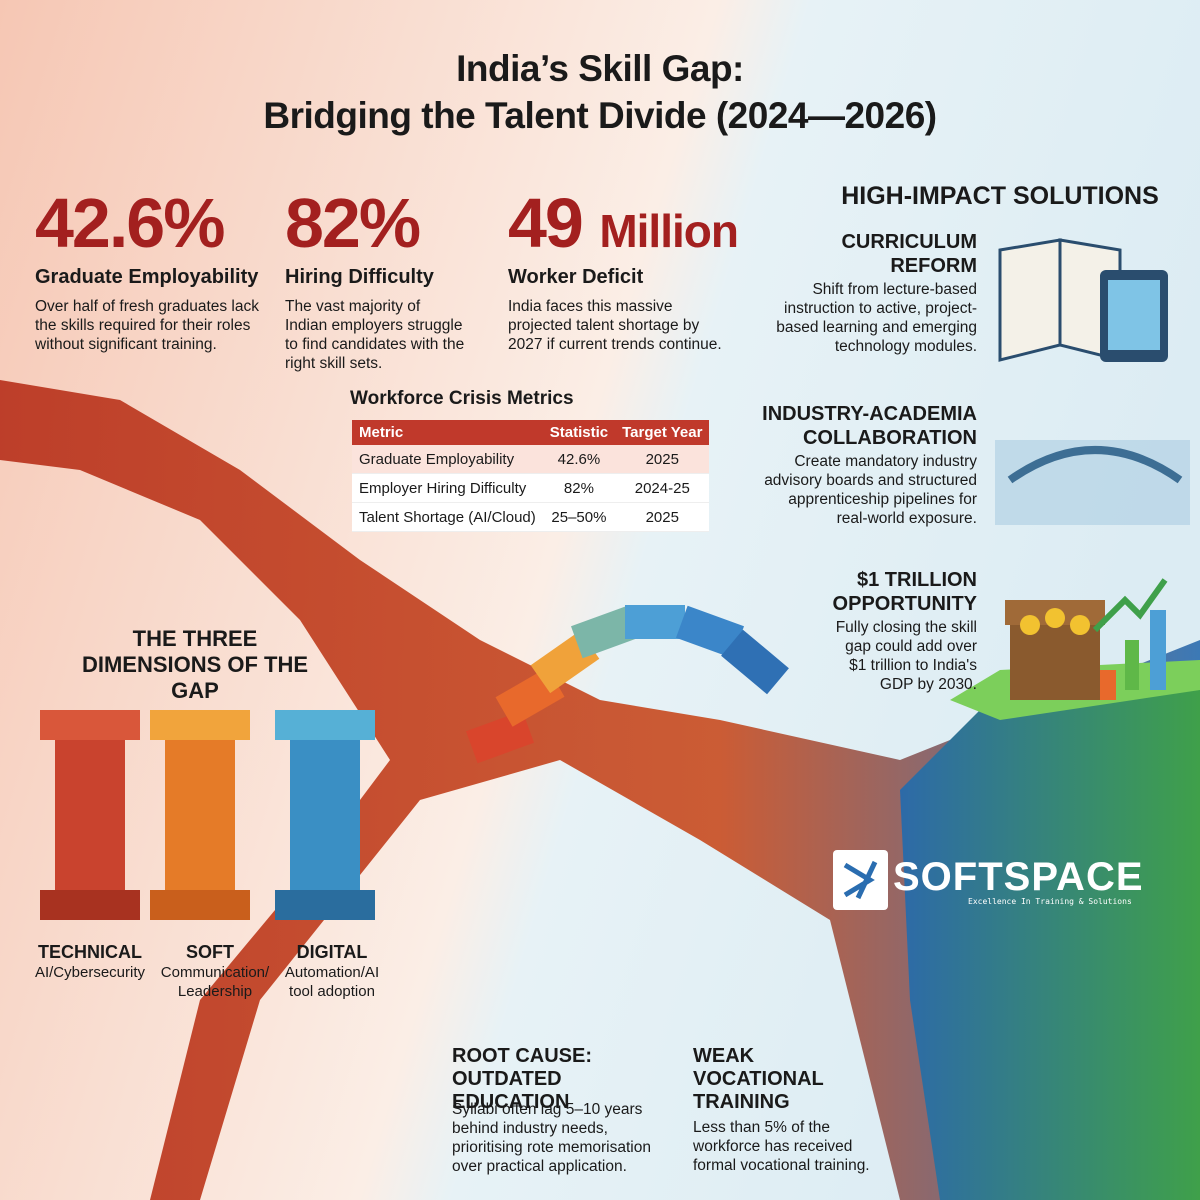 The image size is (1200, 1200). Describe the element at coordinates (359, 277) in the screenshot. I see `stat-label: Hiring Difficulty` at that location.